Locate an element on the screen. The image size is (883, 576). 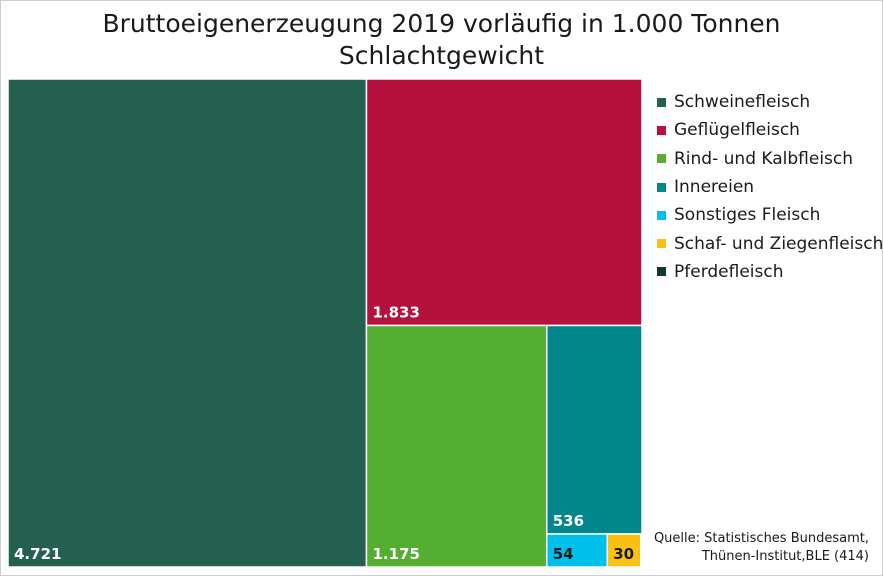
legend-item-sonstiges-fleisch: Sonstiges Fleisch is located at coordinates (770, 215).